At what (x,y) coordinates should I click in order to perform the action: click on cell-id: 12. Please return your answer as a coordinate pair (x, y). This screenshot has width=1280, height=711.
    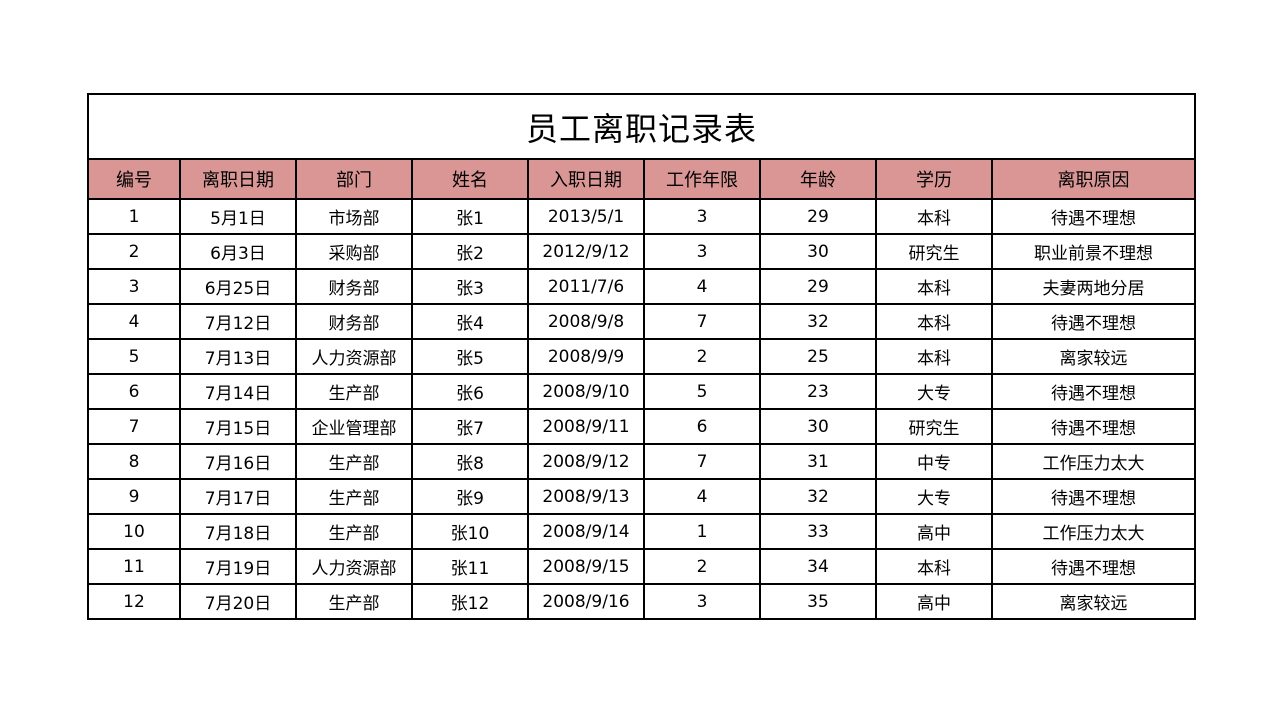
    Looking at the image, I should click on (134, 601).